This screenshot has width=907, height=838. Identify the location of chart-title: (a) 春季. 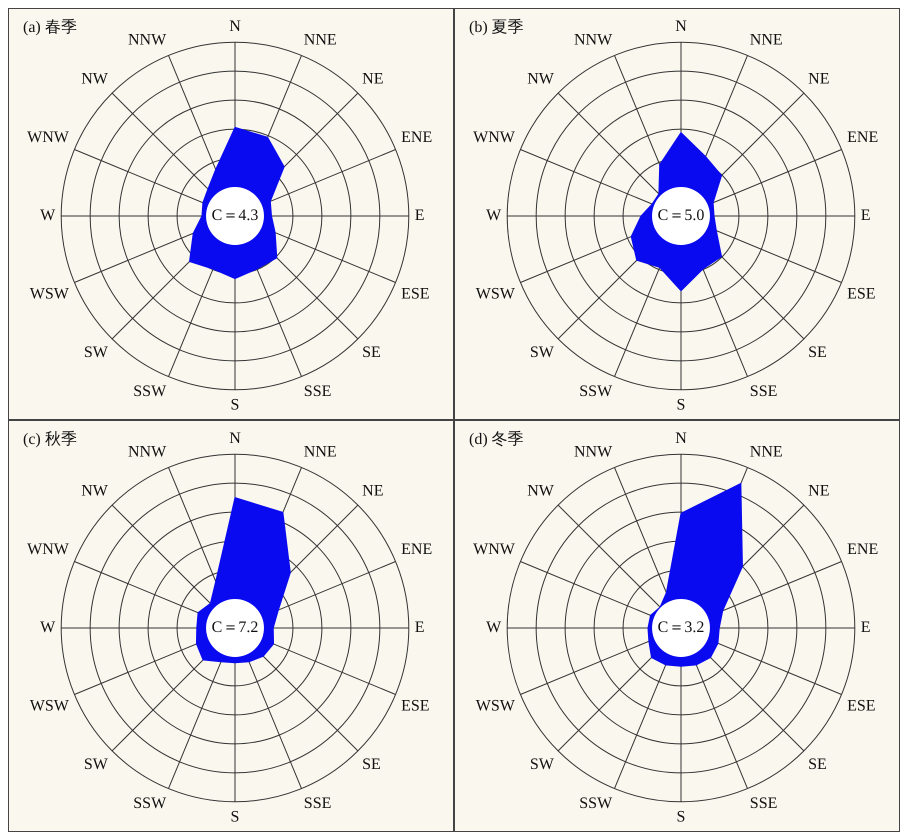
(50, 28).